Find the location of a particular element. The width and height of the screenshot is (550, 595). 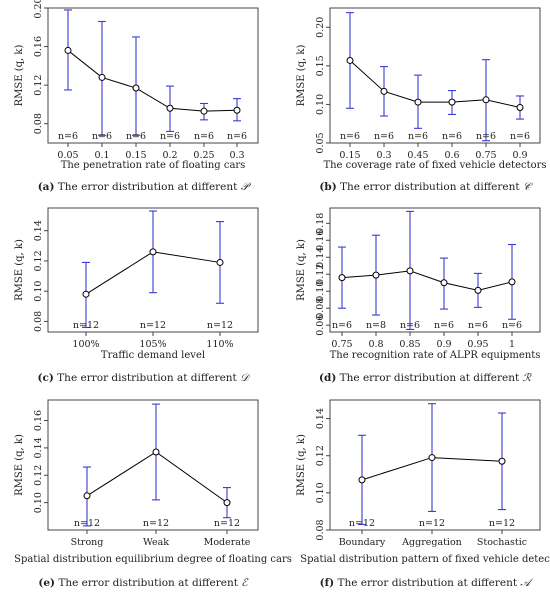

n-label: n=8 is located at coordinates (376, 325).